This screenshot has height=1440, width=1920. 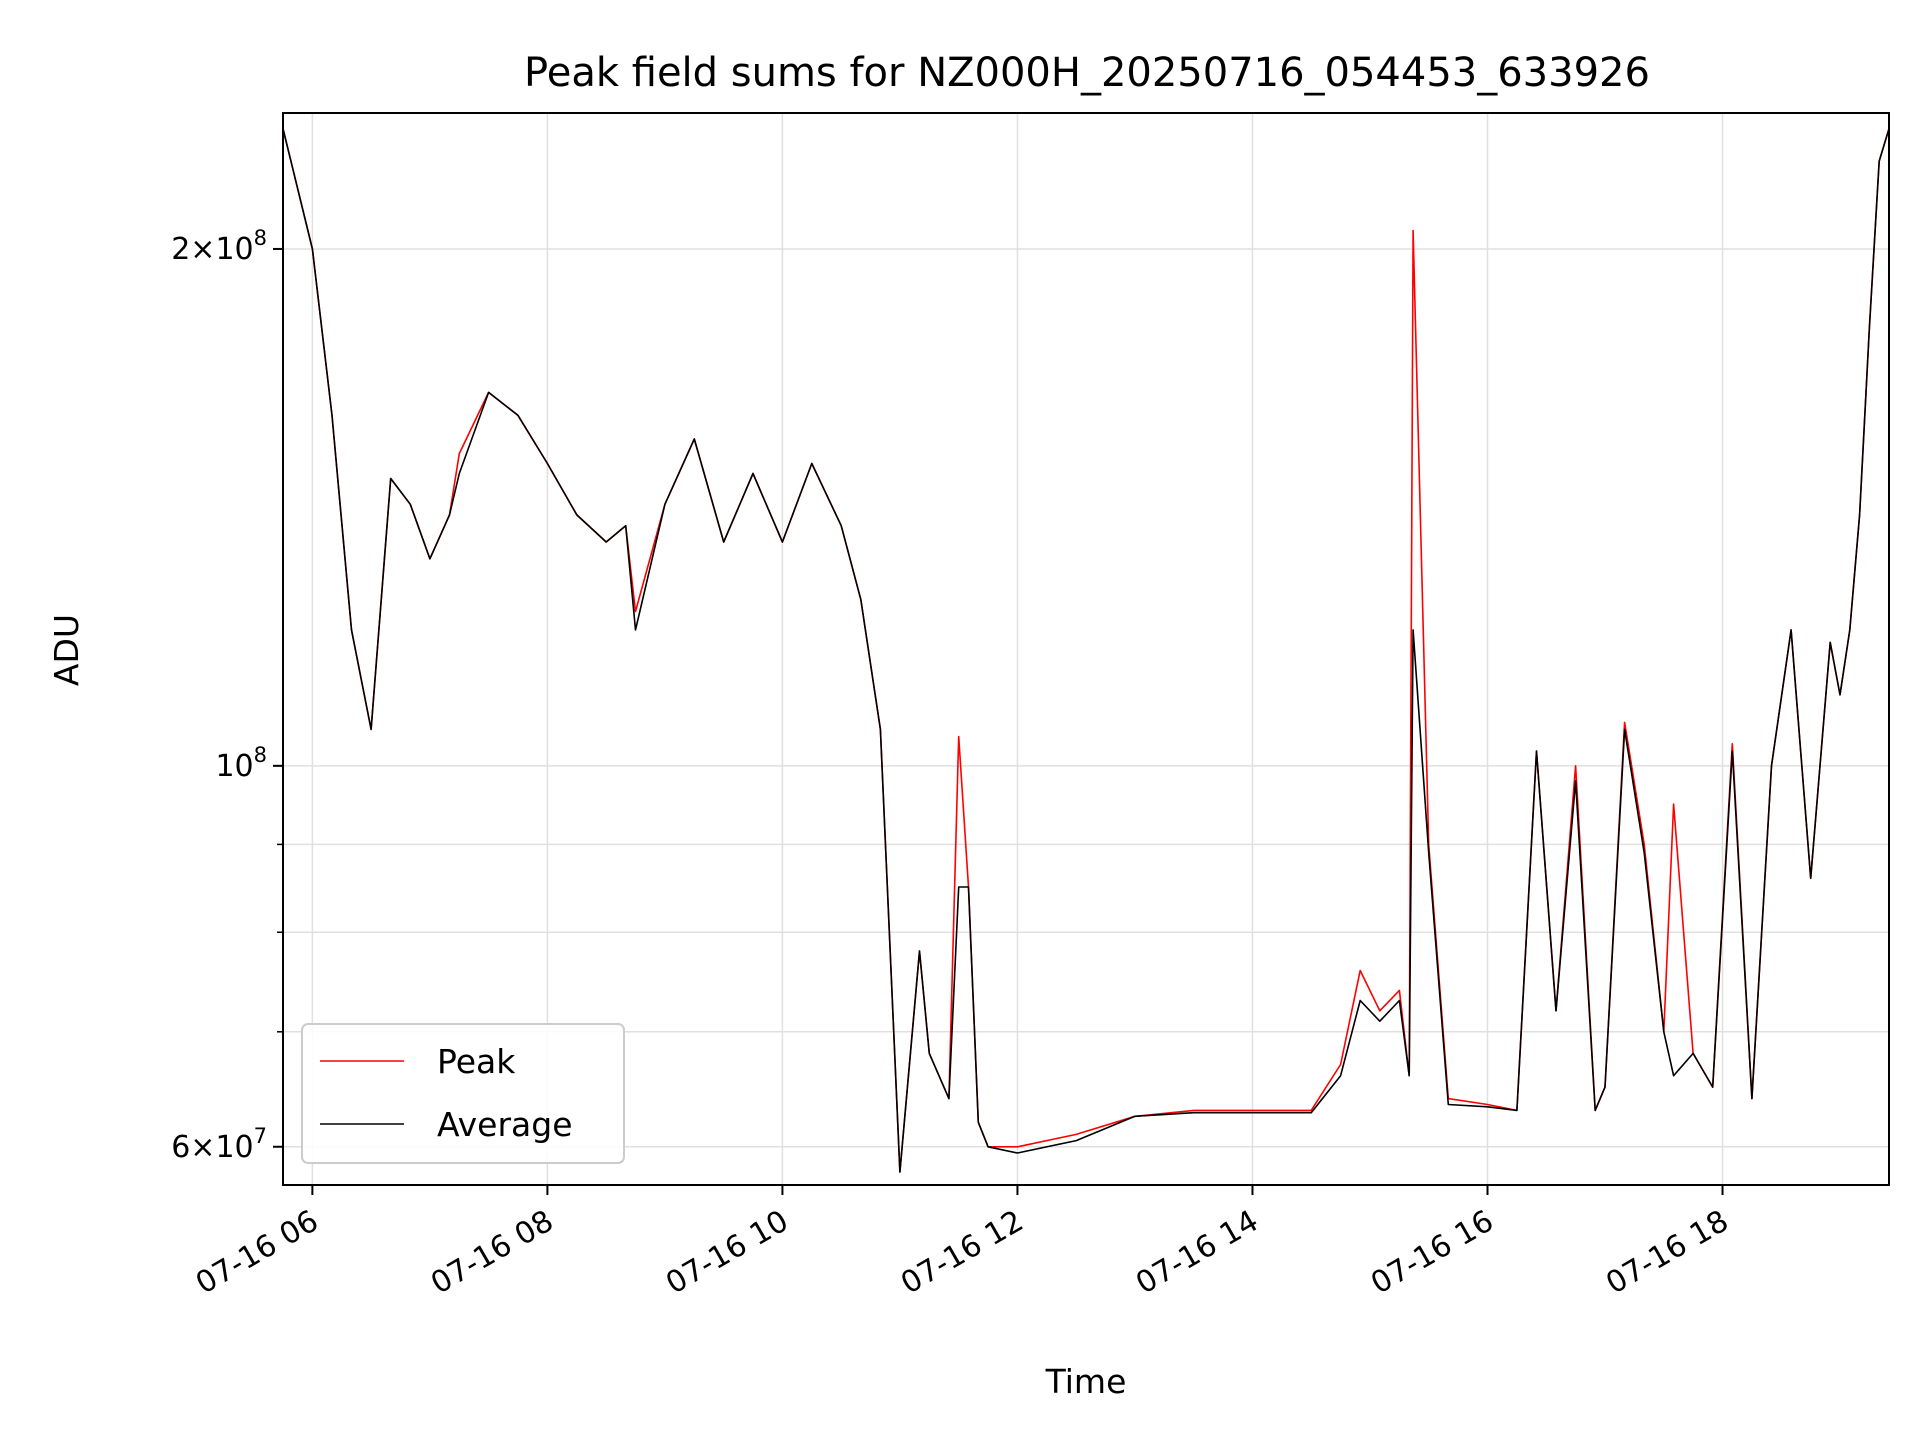 What do you see at coordinates (476, 1061) in the screenshot?
I see `legend-label-peak: Peak` at bounding box center [476, 1061].